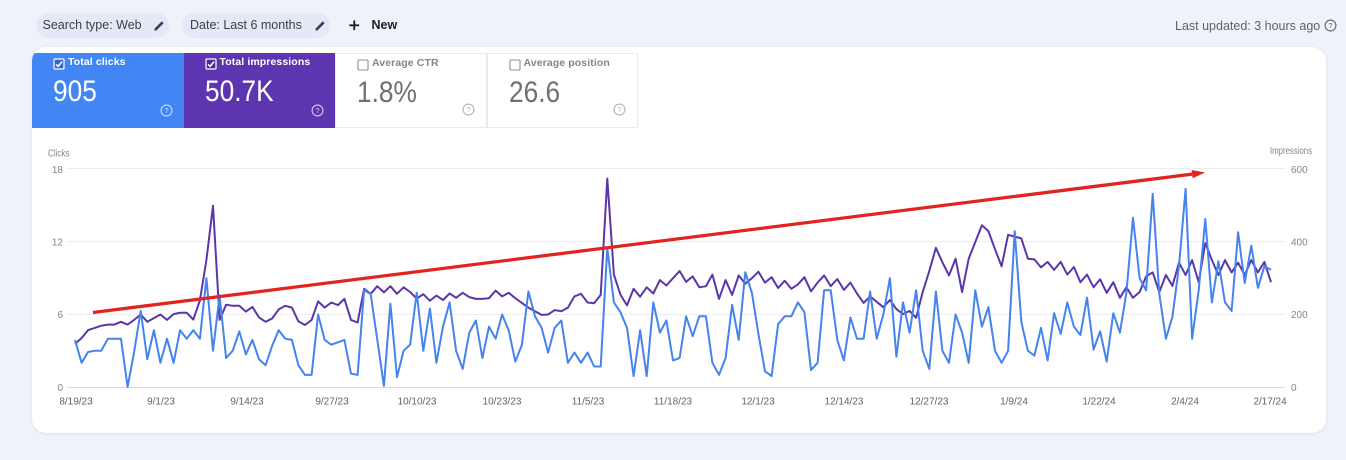  What do you see at coordinates (76, 402) in the screenshot?
I see `svg-text: 8/19/23` at bounding box center [76, 402].